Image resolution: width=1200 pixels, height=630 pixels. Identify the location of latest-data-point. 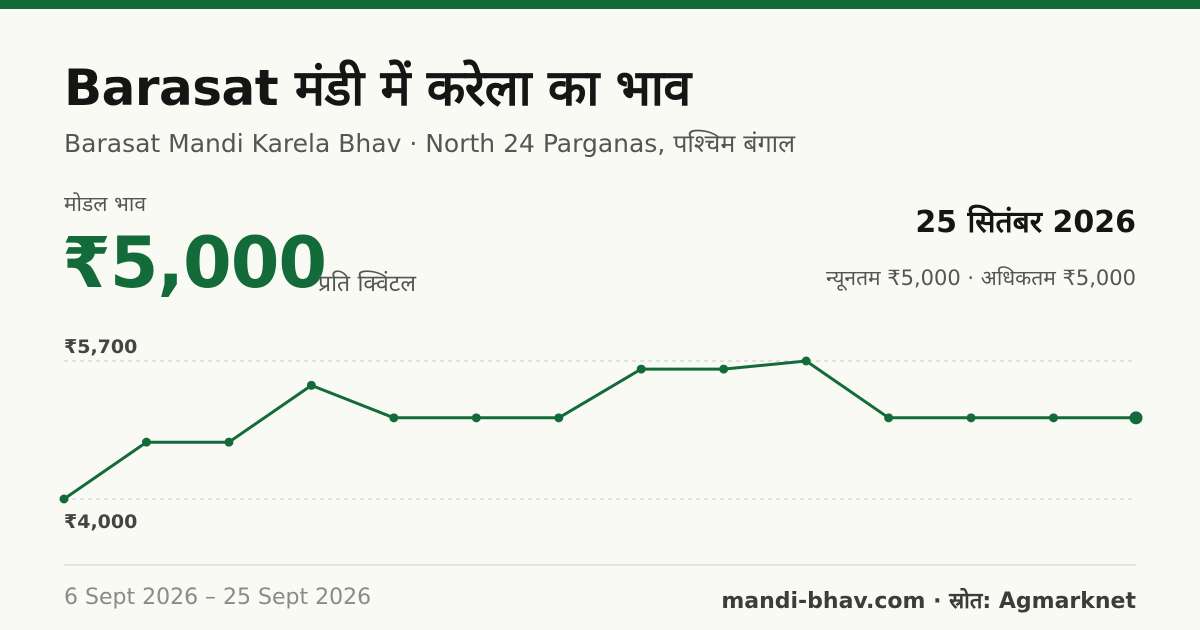
(1136, 418).